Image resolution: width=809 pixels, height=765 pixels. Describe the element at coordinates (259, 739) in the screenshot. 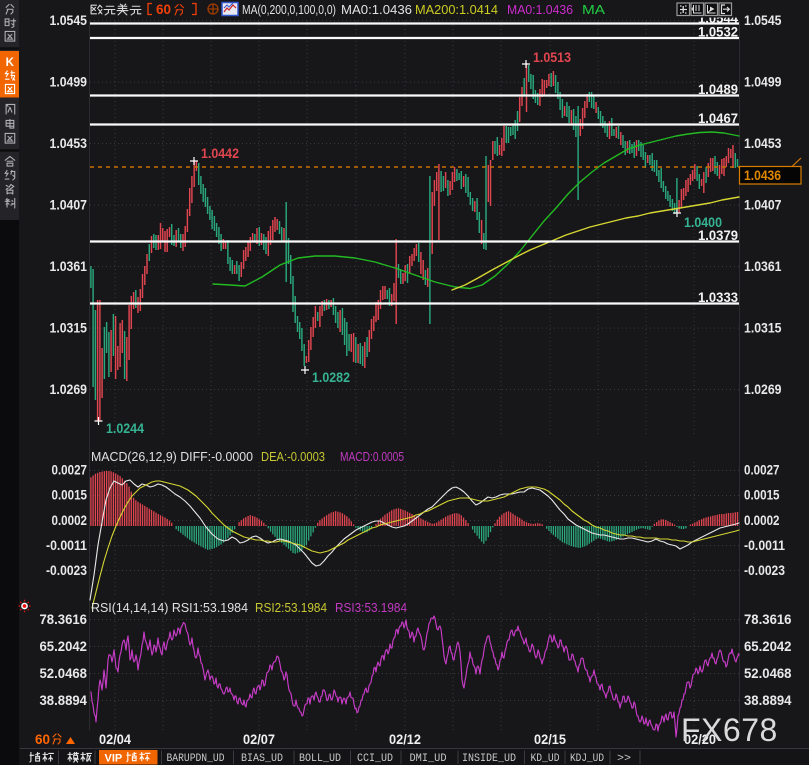

I see `svg-text: 02/07` at that location.